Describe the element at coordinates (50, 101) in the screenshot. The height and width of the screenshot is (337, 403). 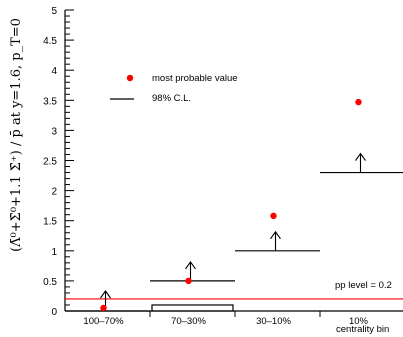
I see `y-tick-label: 3.5` at that location.